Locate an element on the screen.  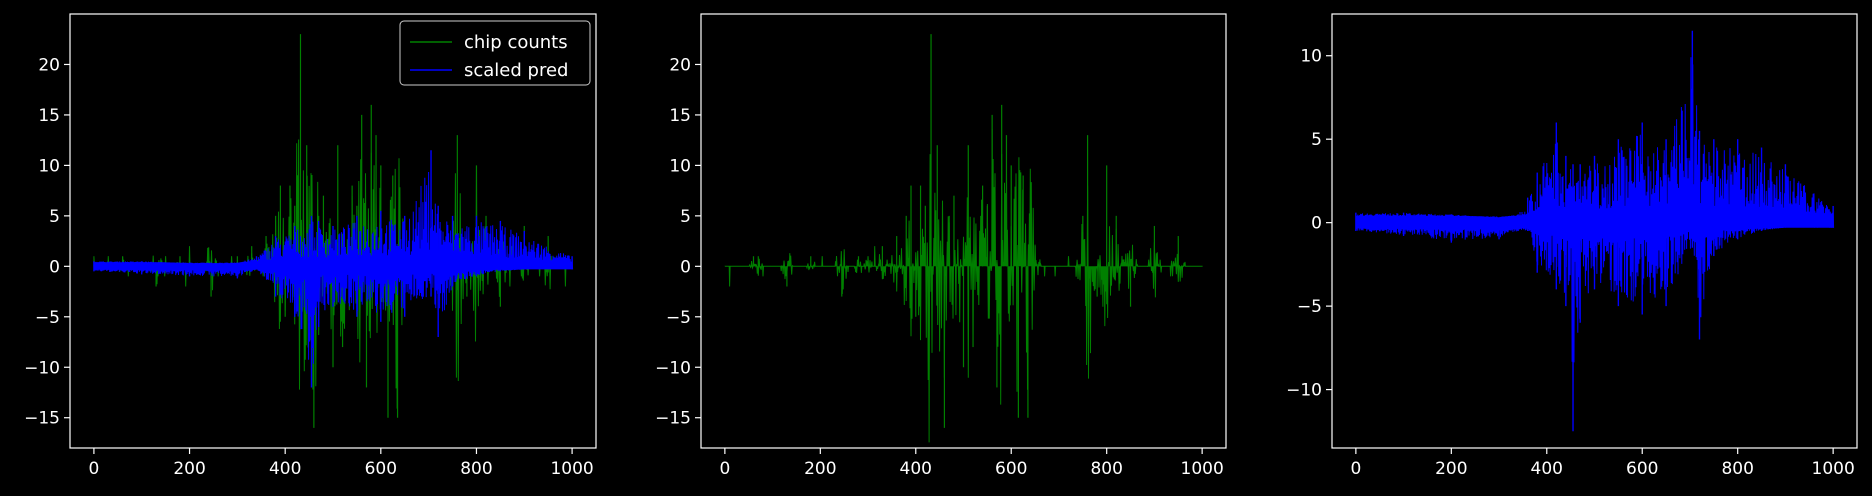
legend-entry: scaled pred is located at coordinates (516, 70).